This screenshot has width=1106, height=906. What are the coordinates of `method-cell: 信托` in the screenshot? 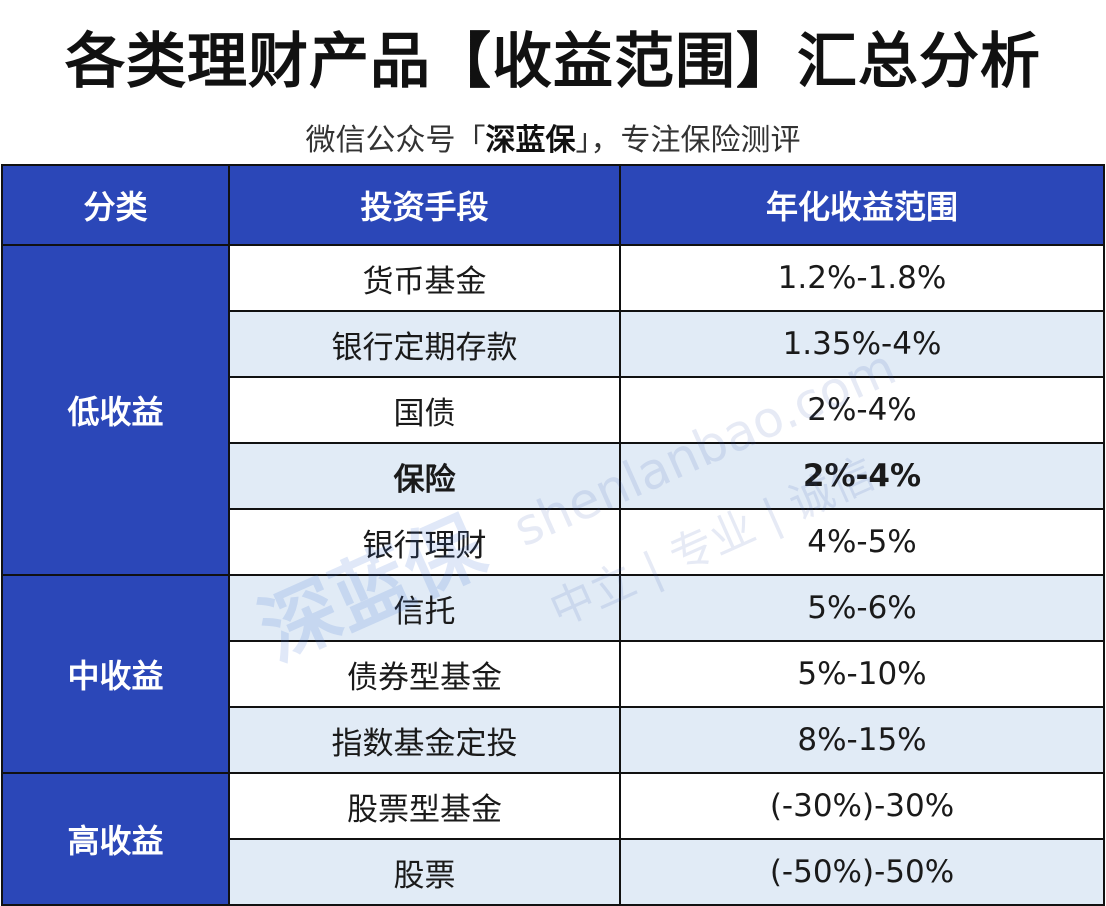 It's located at (424, 608).